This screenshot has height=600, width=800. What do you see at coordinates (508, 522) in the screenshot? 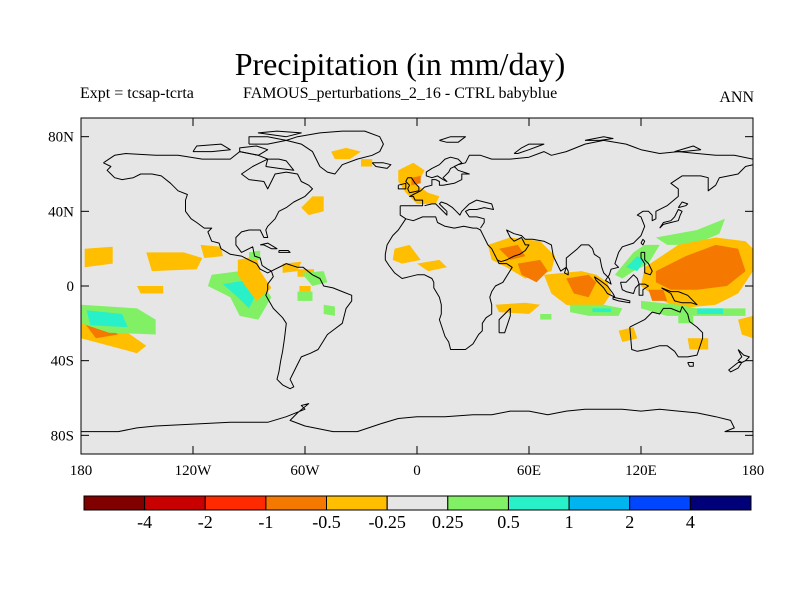
I see `colorbar-label: 0.5` at bounding box center [508, 522].